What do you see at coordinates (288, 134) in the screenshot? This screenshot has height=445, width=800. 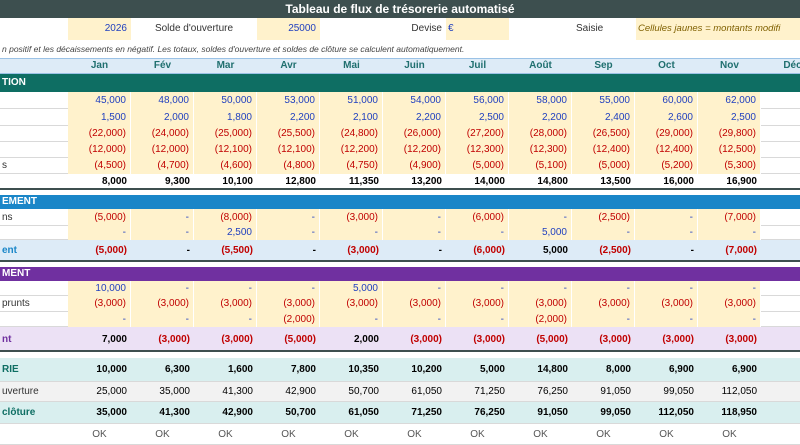 I see `input-row-value: (25,500)` at bounding box center [288, 134].